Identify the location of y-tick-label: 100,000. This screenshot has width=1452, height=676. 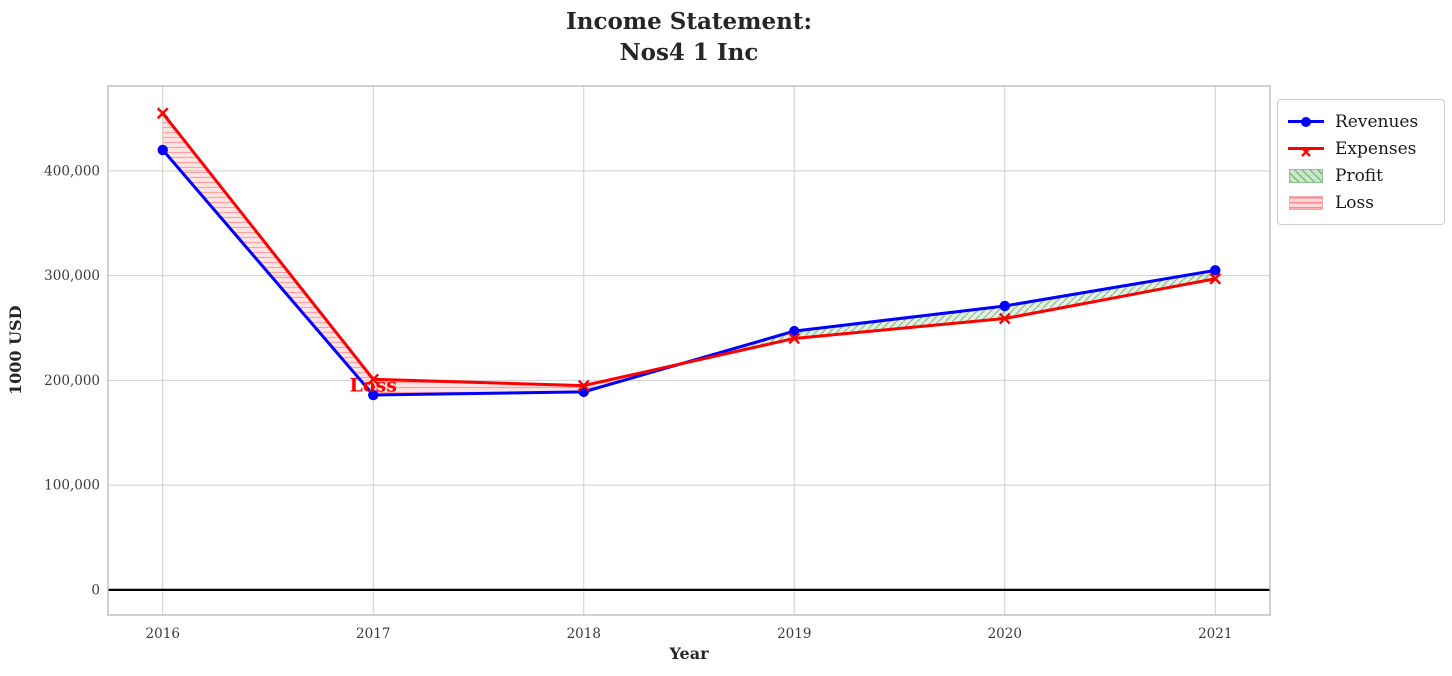
(72, 486).